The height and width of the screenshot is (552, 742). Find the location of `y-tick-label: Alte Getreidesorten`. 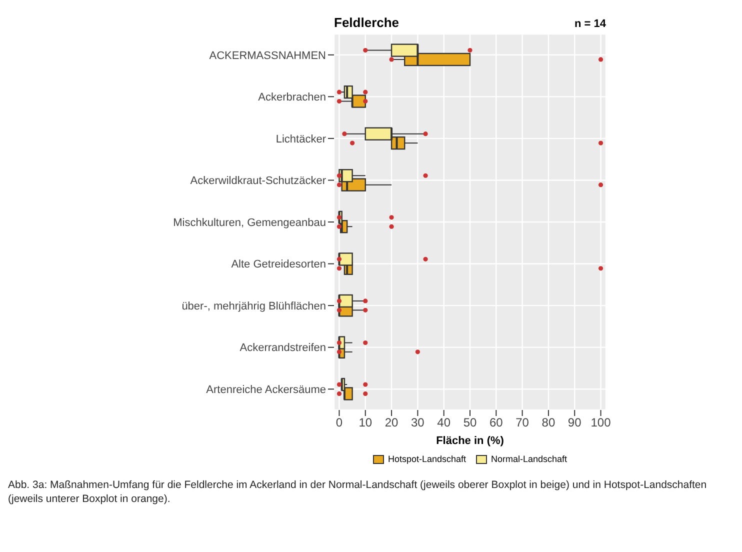

y-tick-label: Alte Getreidesorten is located at coordinates (278, 264).